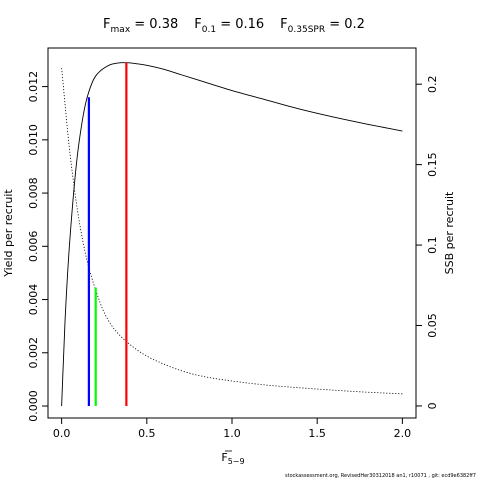  I want to click on y-right-tick-label: 0, so click(432, 405).